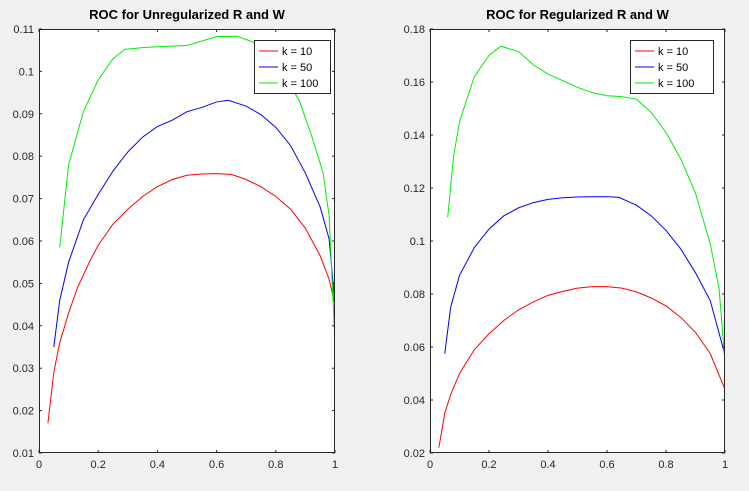 The image size is (749, 491). Describe the element at coordinates (23, 115) in the screenshot. I see `y-tick-label: 0.09` at that location.